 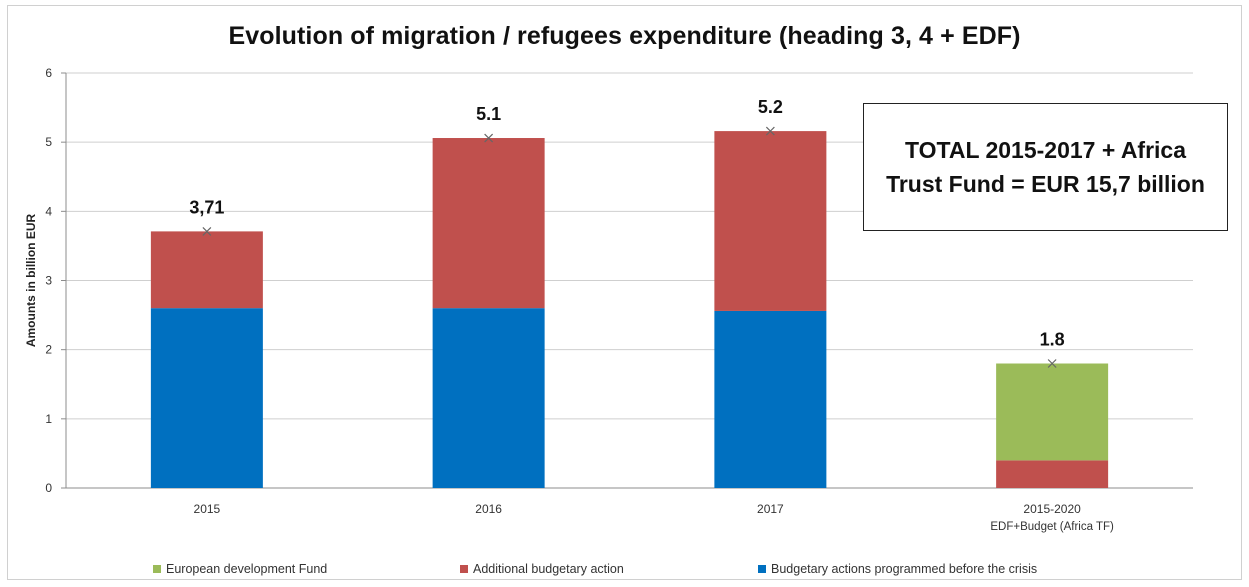 What do you see at coordinates (31, 281) in the screenshot?
I see `y-axis-title: Amounts in billion EUR` at bounding box center [31, 281].